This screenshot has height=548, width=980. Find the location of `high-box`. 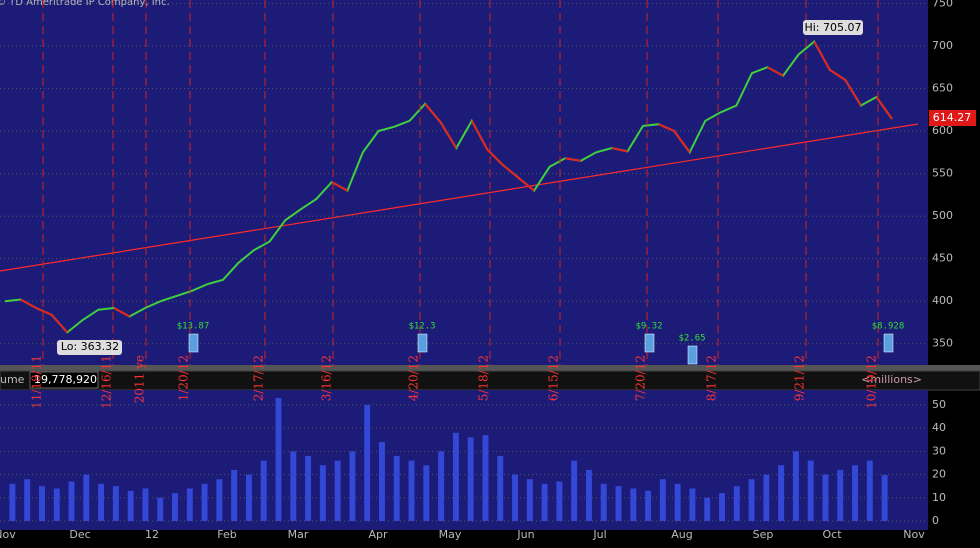

high-box is located at coordinates (833, 27).